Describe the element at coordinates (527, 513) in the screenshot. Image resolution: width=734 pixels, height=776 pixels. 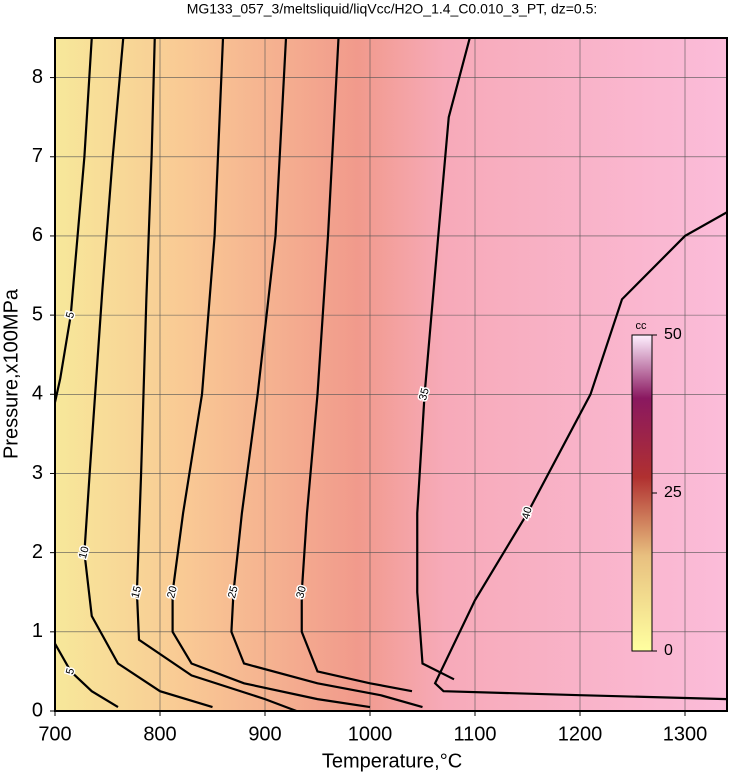
I see `contour-label: 40` at that location.